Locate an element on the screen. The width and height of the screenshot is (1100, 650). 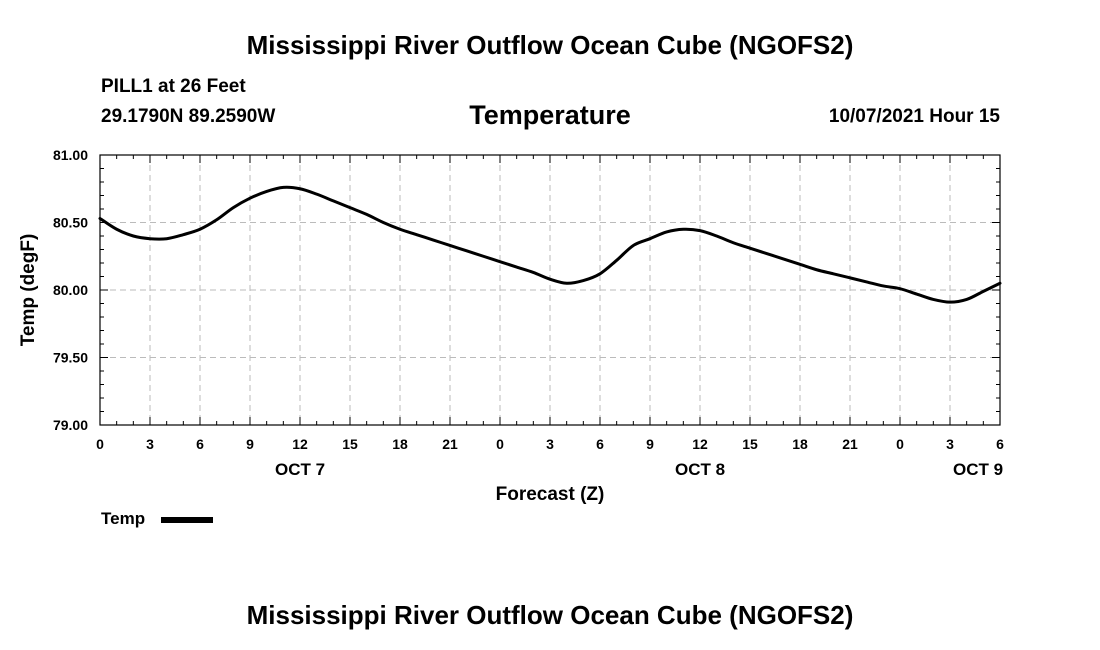
station-coordinates: 29.1790N 89.2590W is located at coordinates (188, 116).